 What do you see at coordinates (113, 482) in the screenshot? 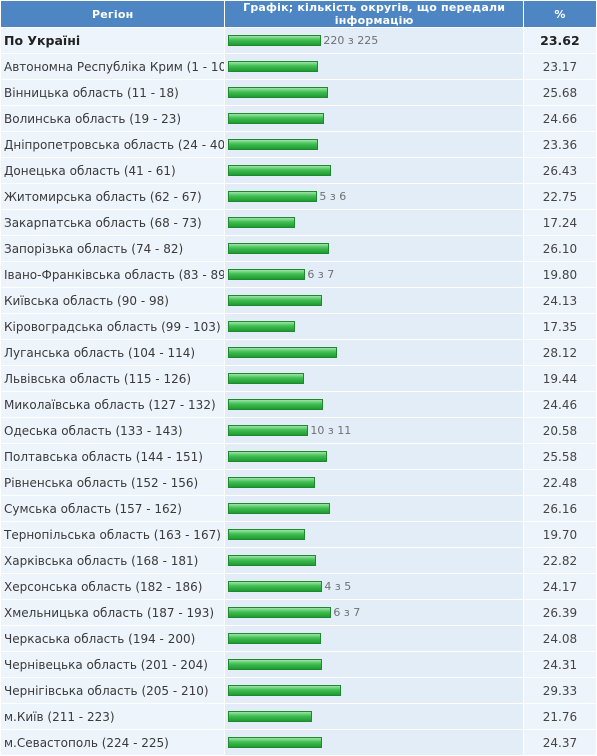
I see `region-label: Рівненська область (152 - 156)` at bounding box center [113, 482].